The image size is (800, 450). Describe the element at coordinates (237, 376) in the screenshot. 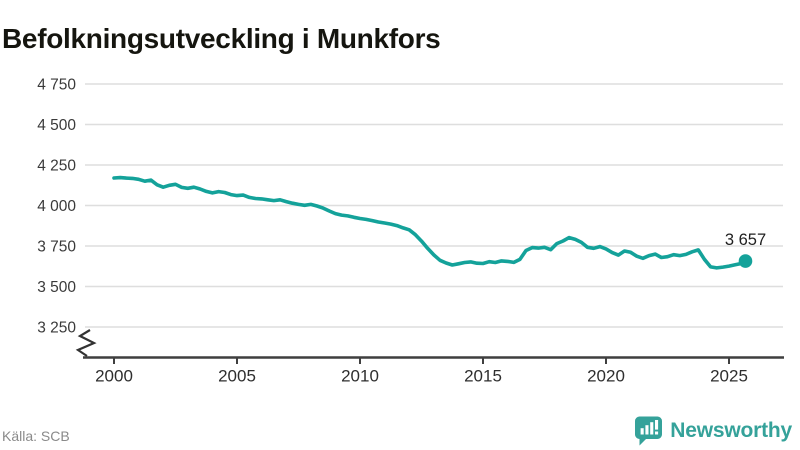

I see `x-axis-tick-label: 2005` at that location.